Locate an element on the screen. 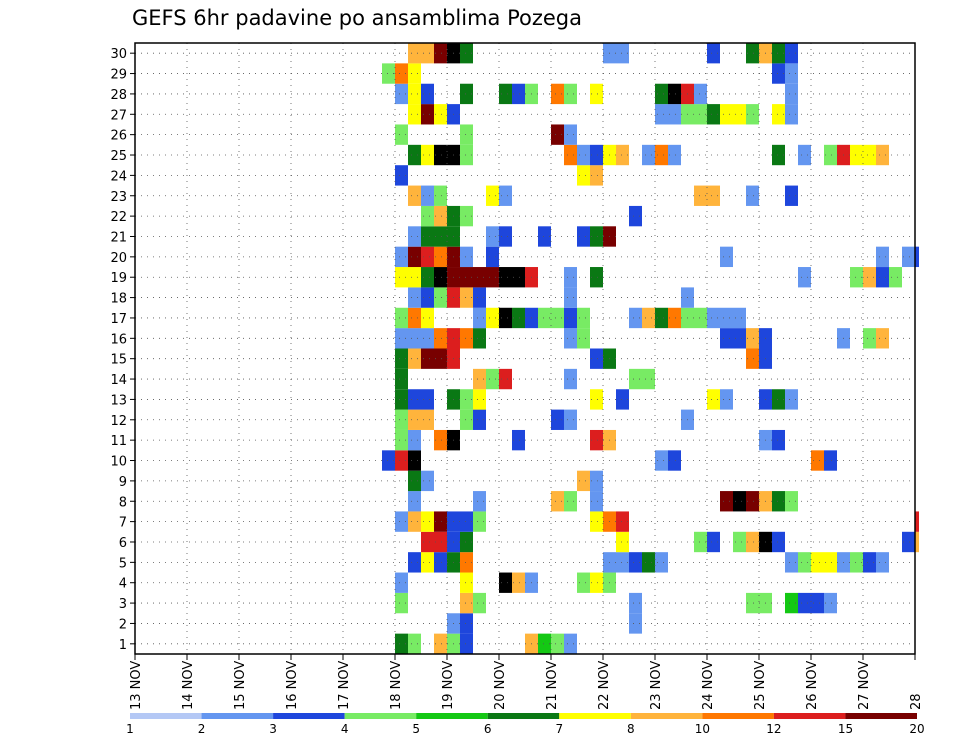  x-tick-label: 20 NOV is located at coordinates (500, 685).